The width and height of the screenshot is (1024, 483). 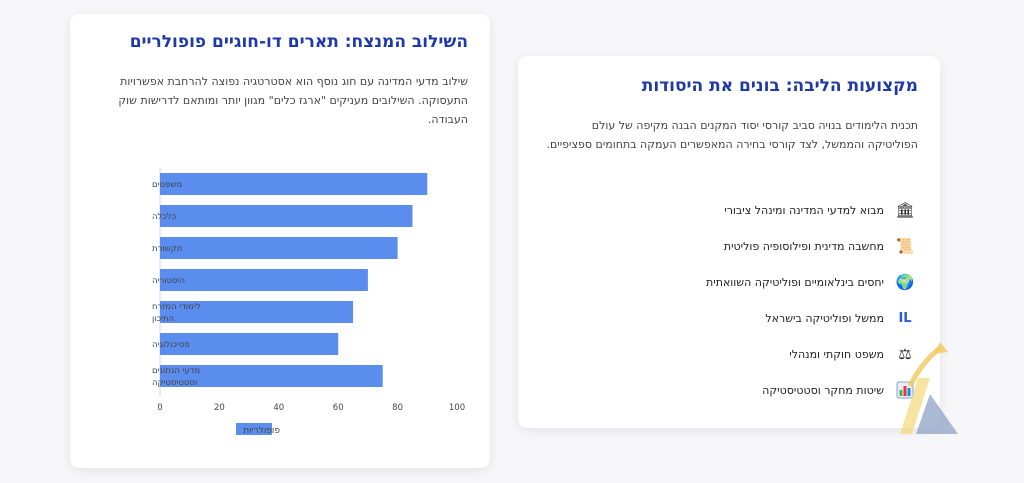 What do you see at coordinates (278, 408) in the screenshot?
I see `x-tick-label: 40` at bounding box center [278, 408].